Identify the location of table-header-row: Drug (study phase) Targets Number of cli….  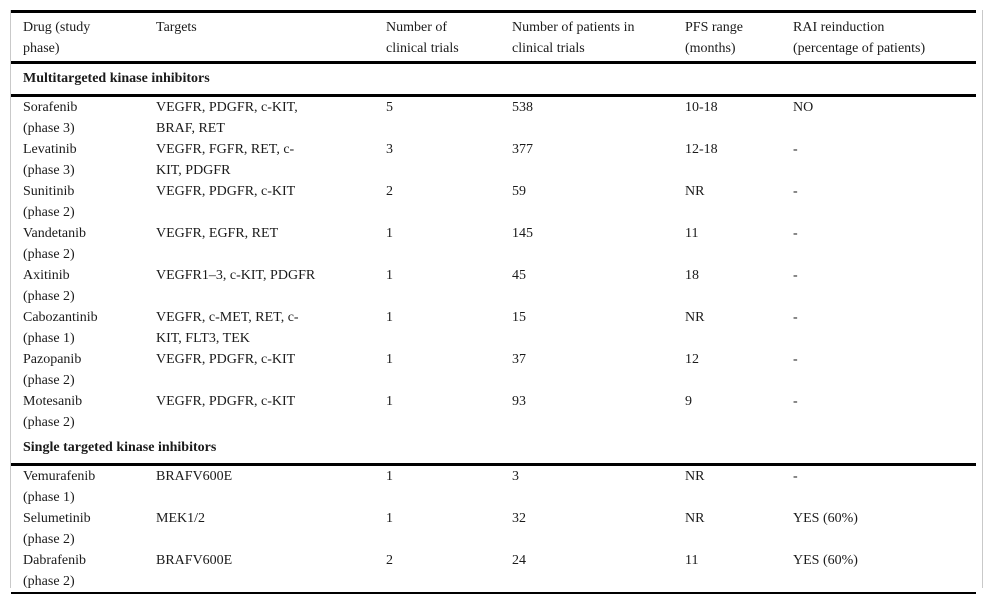
(493, 37).